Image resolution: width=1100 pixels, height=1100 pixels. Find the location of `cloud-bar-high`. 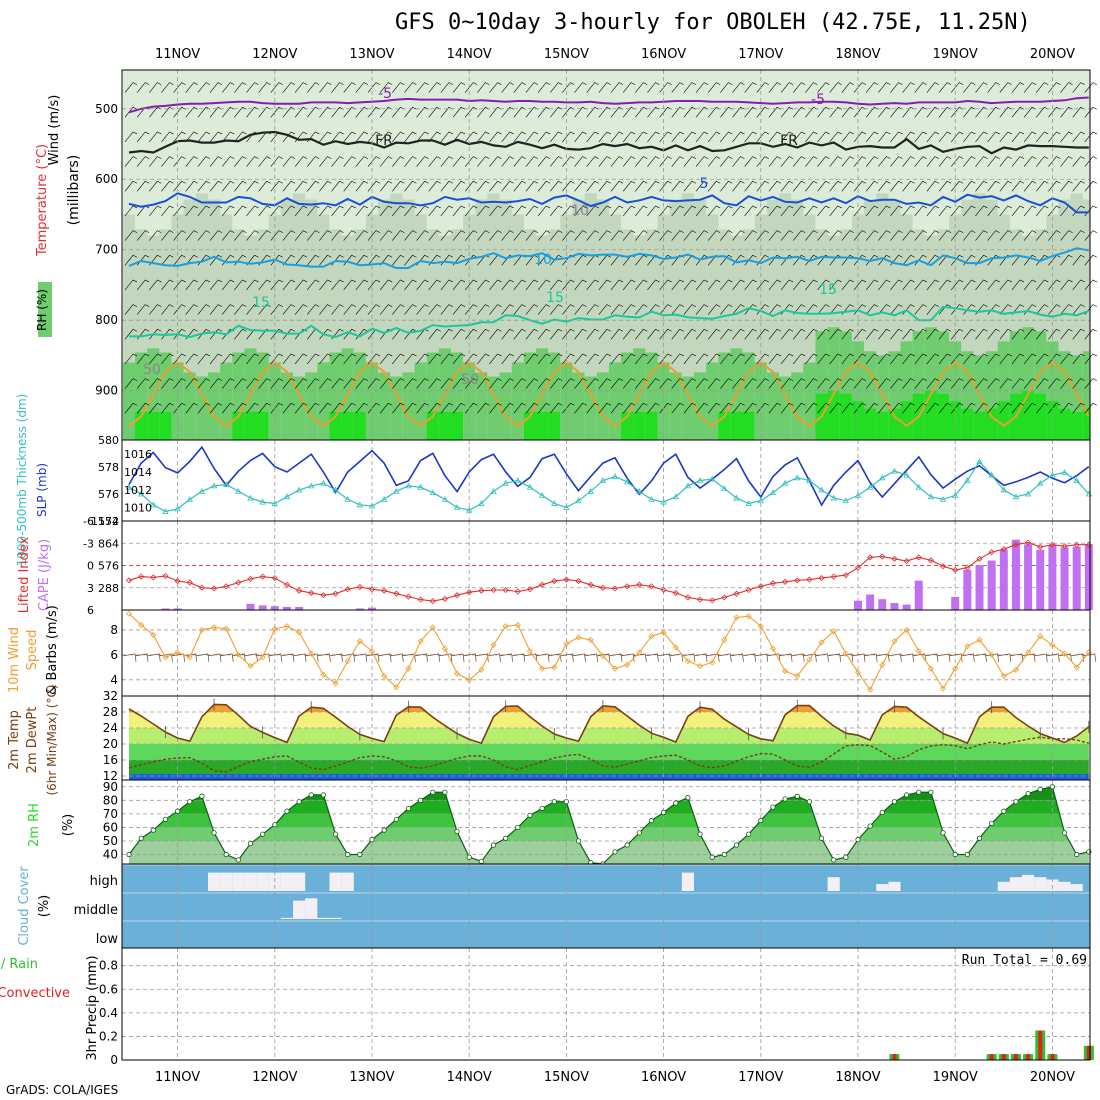

cloud-bar-high is located at coordinates (1003, 886).